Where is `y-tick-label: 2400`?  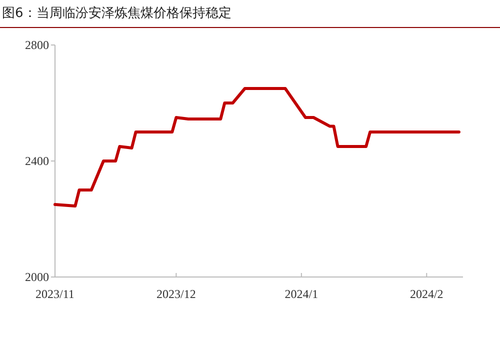
y-tick-label: 2400 is located at coordinates (37, 161).